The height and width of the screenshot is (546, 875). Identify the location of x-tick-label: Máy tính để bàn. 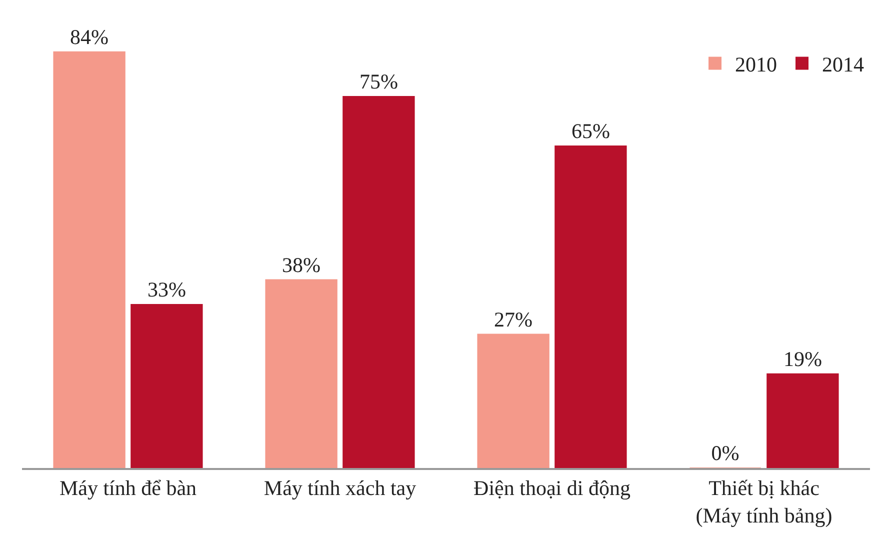
(128, 488).